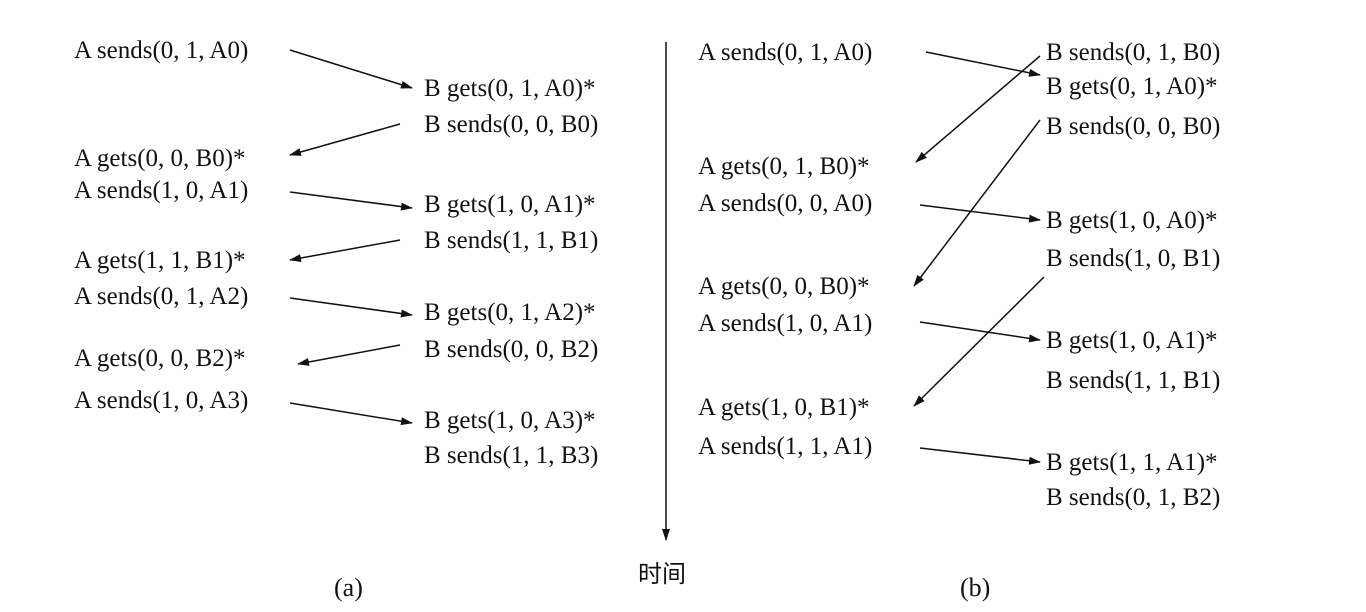 The width and height of the screenshot is (1366, 612). What do you see at coordinates (785, 52) in the screenshot?
I see `b-left-label-1: A sends(0, 1, A0)` at bounding box center [785, 52].